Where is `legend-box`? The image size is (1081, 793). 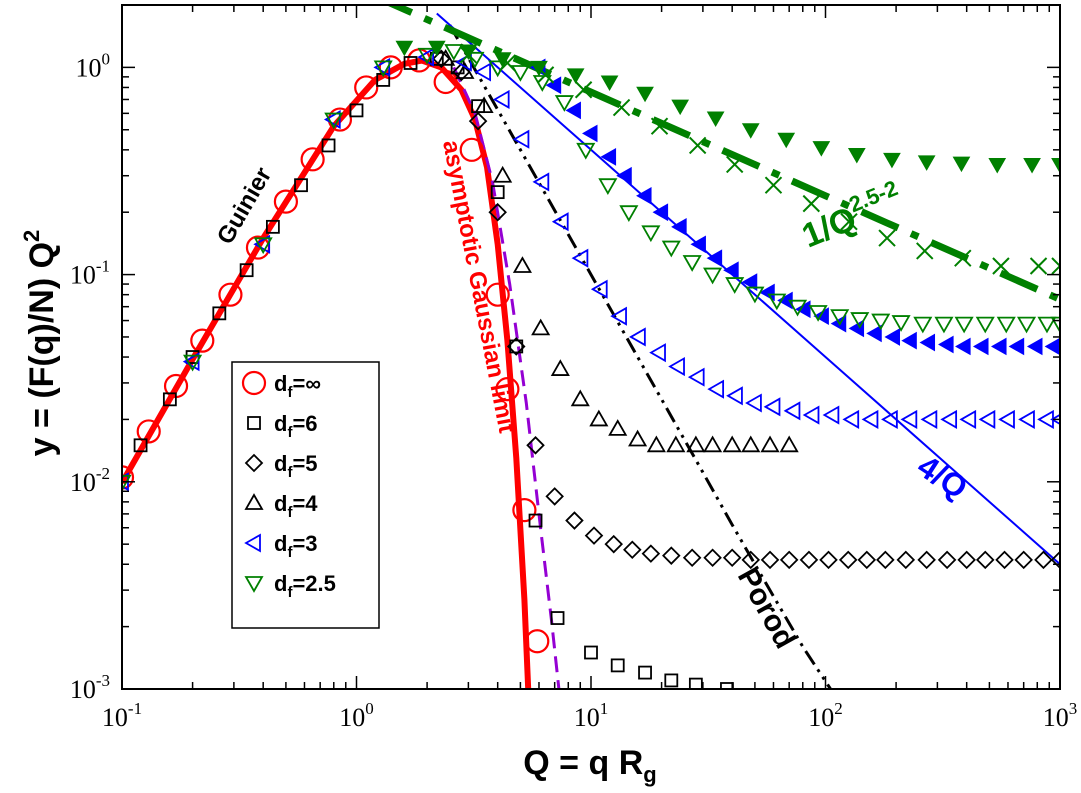
legend-box is located at coordinates (305, 495).